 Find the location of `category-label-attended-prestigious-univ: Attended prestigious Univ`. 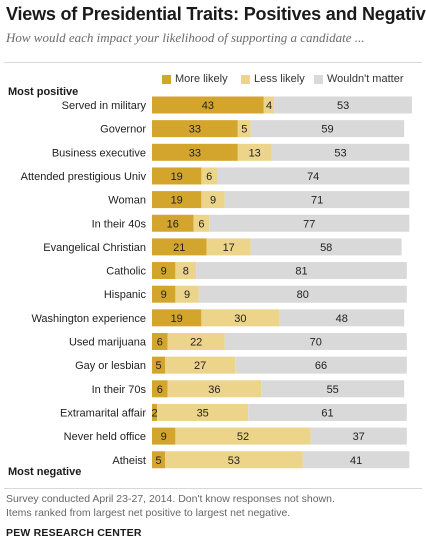

category-label-attended-prestigious-univ: Attended prestigious Univ is located at coordinates (84, 177).